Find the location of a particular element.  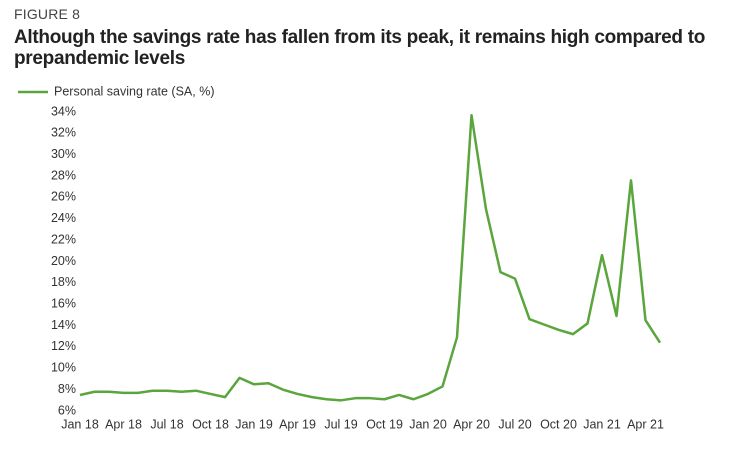

y-tick-label: 20% is located at coordinates (63, 261).